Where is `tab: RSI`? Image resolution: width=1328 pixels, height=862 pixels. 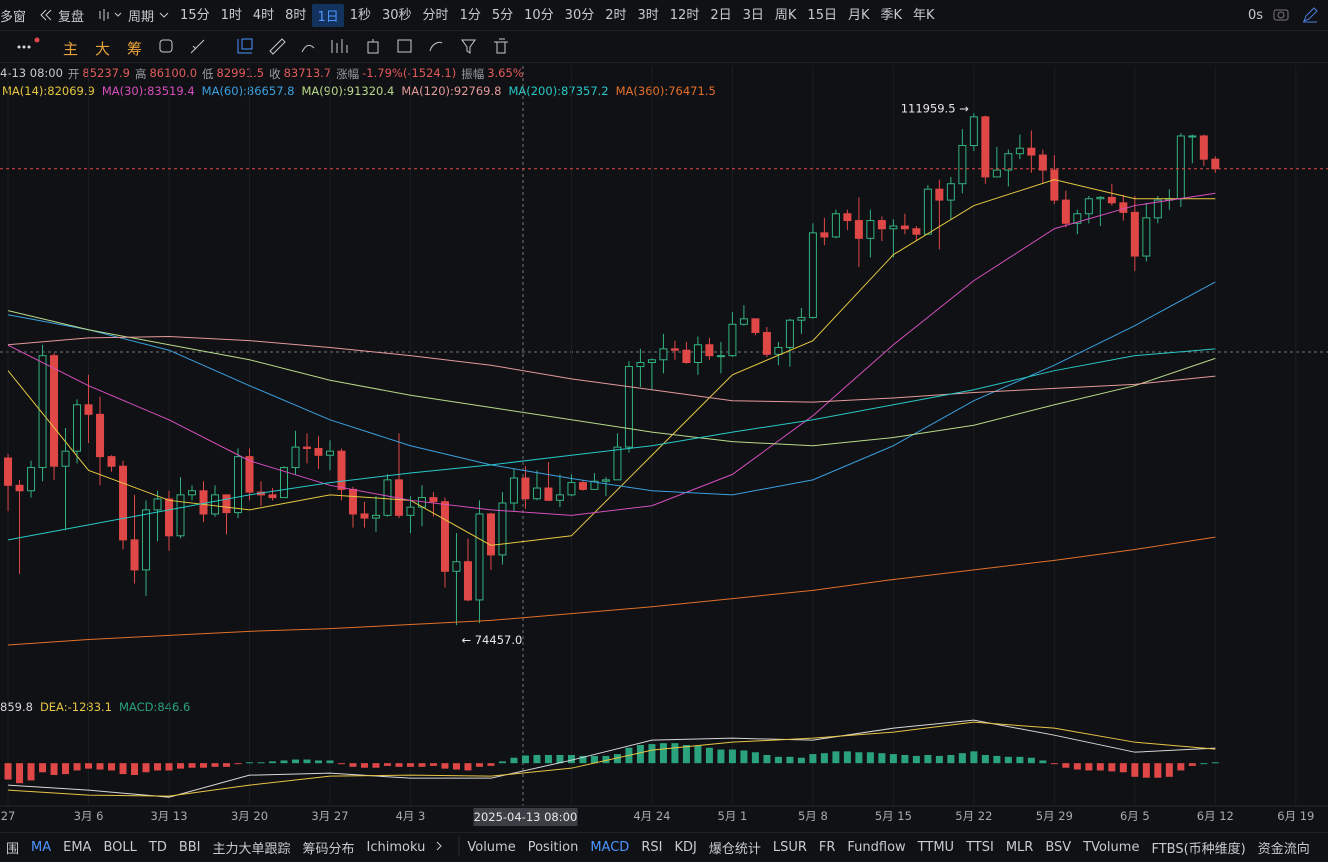
tab: RSI is located at coordinates (652, 847).